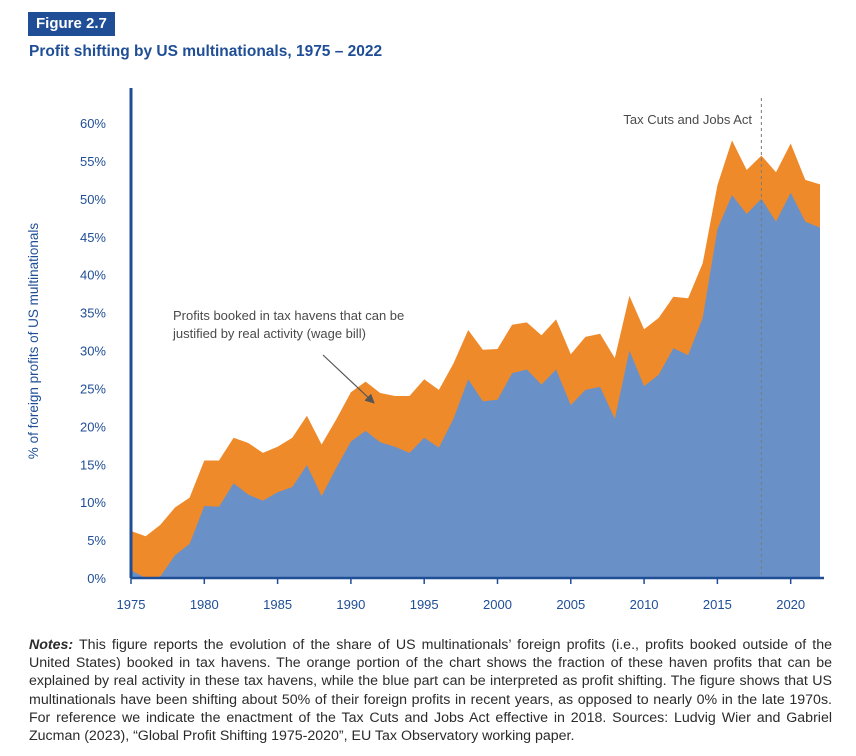 This screenshot has height=756, width=856. I want to click on y-tick-label: 40%, so click(93, 275).